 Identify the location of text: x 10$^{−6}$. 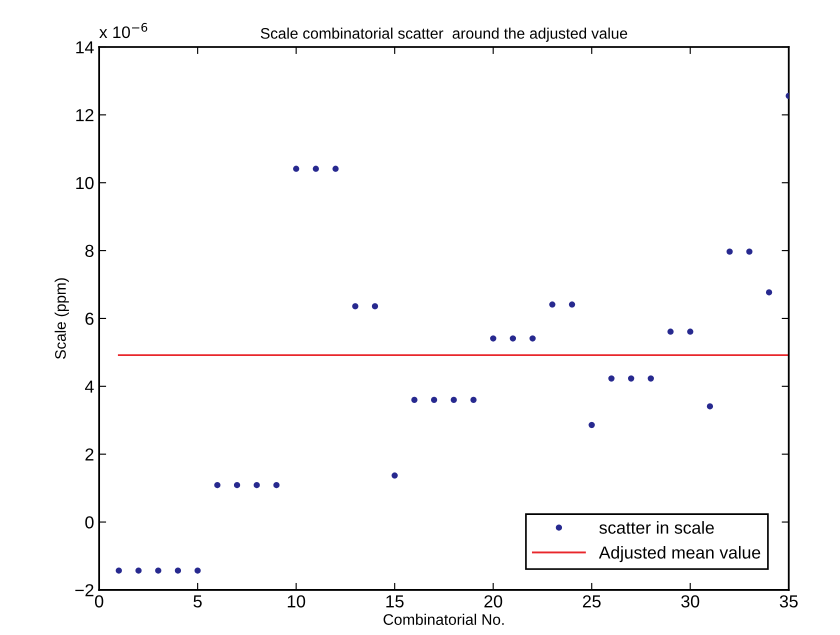
(123, 30).